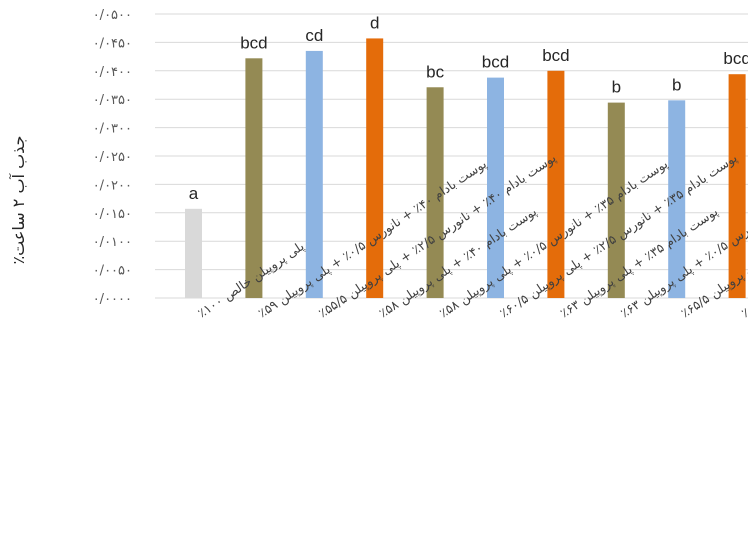  I want to click on y-tick-label: ۰/۰۴۵۰, so click(112, 43).